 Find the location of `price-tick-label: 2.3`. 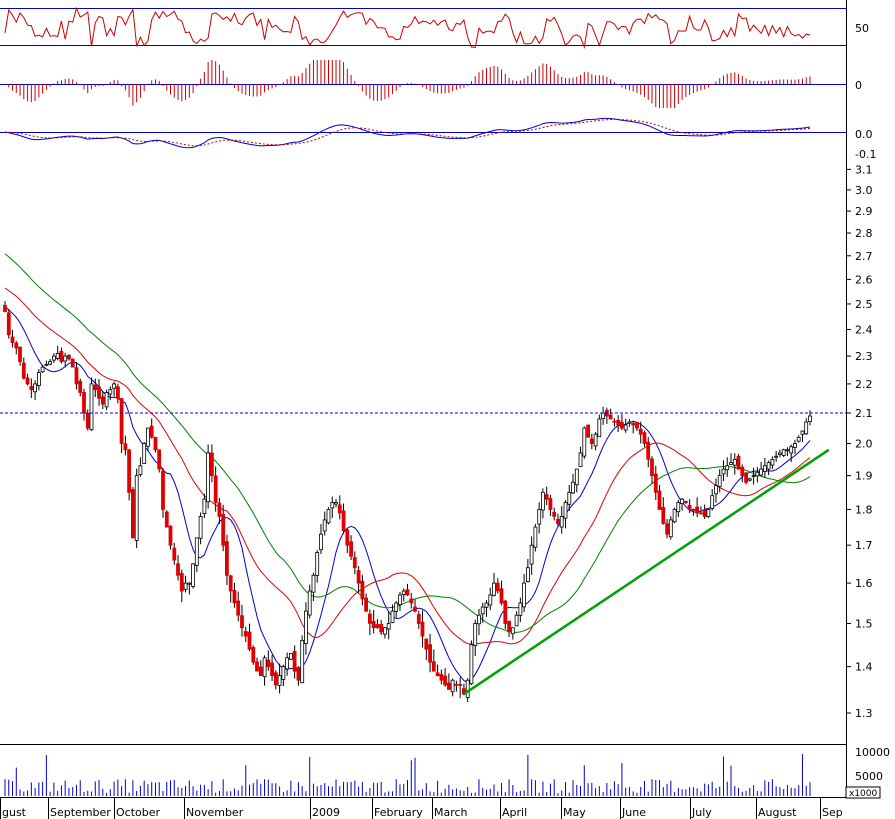

price-tick-label: 2.3 is located at coordinates (864, 356).